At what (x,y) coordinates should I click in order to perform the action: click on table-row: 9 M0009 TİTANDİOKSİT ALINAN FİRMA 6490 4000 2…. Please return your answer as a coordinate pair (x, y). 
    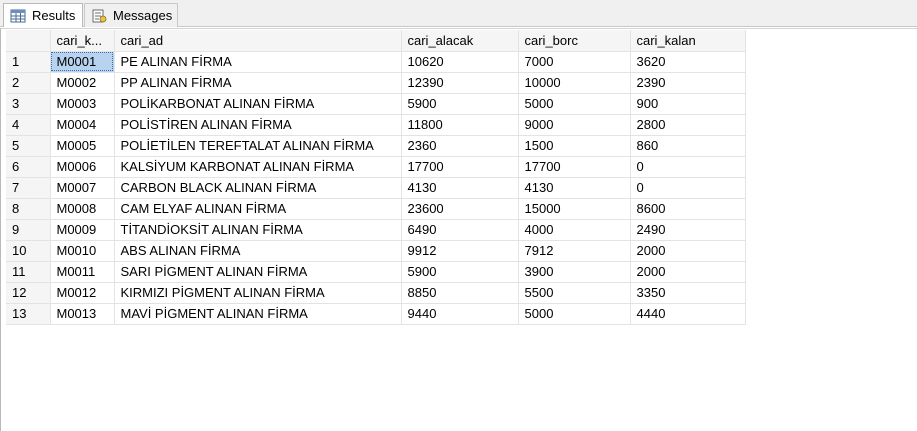
    Looking at the image, I should click on (376, 230).